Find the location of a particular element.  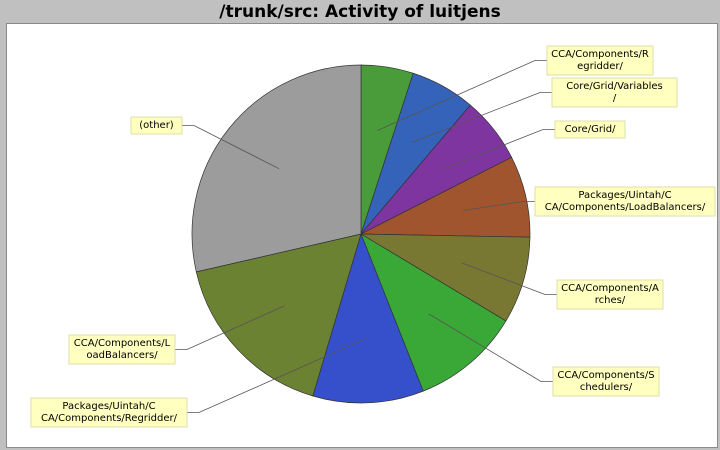

pie-label: CCA/Components/S chedulers/ is located at coordinates (544, 355).